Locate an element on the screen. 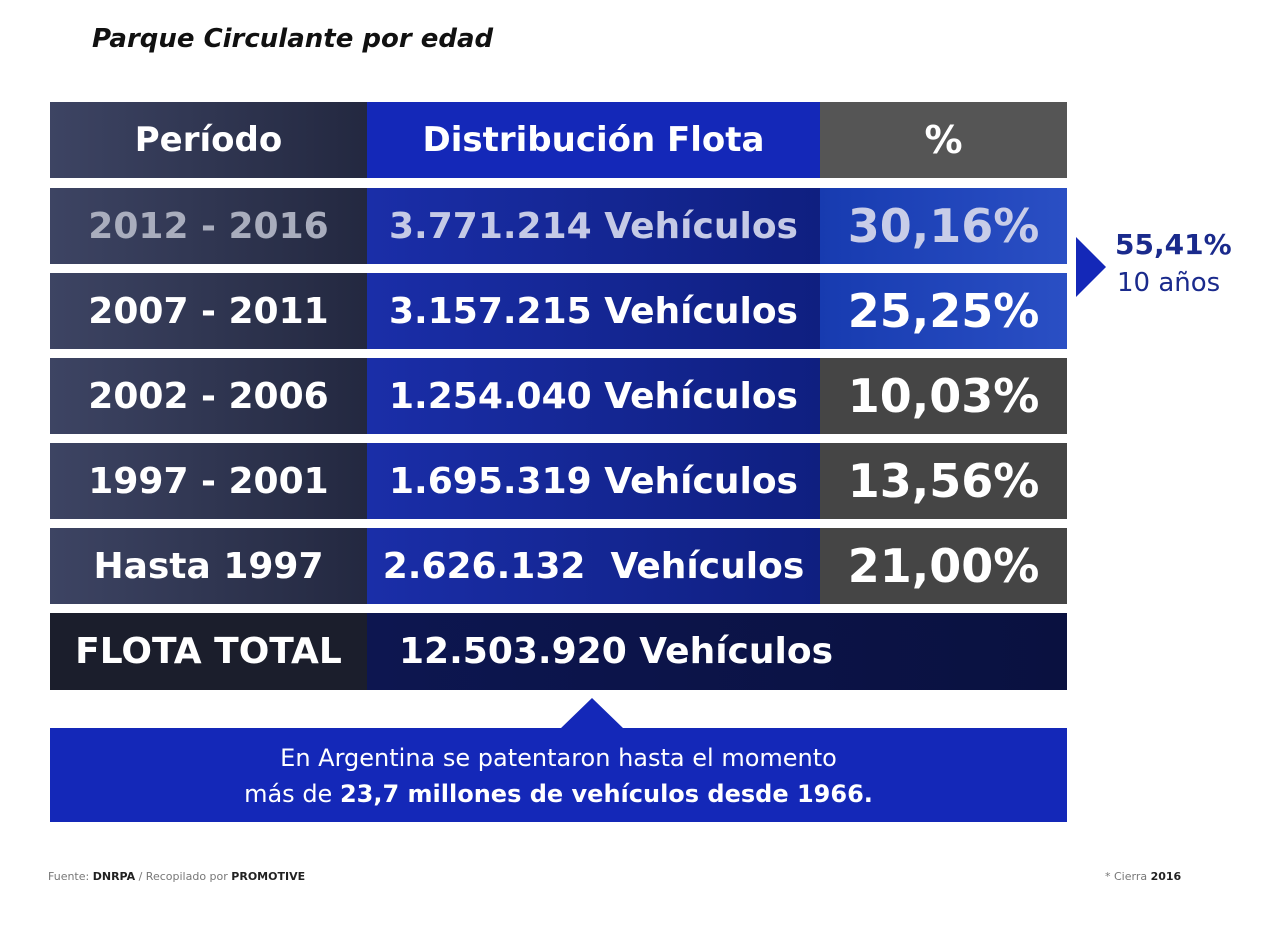 The height and width of the screenshot is (925, 1280). table-cell: Hasta 1997 is located at coordinates (208, 566).